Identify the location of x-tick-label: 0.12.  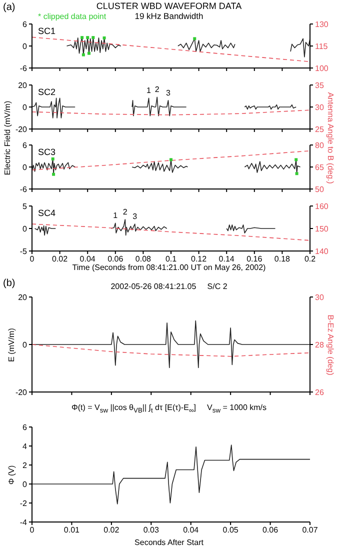
(199, 259).